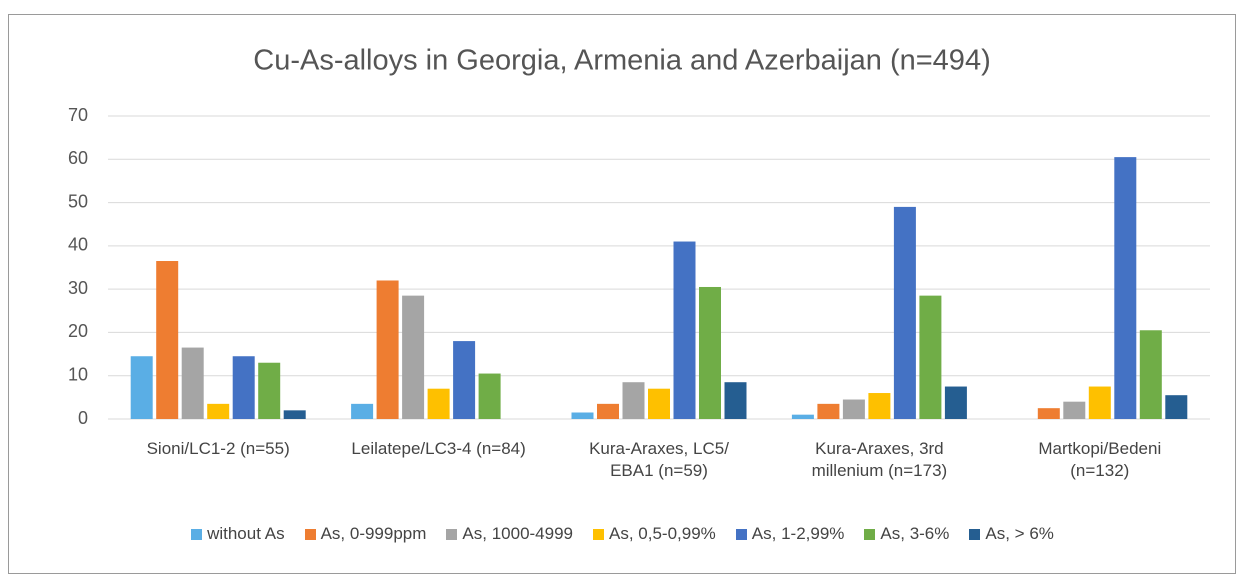 The height and width of the screenshot is (574, 1245). Describe the element at coordinates (78, 245) in the screenshot. I see `y-tick-label: 40` at that location.